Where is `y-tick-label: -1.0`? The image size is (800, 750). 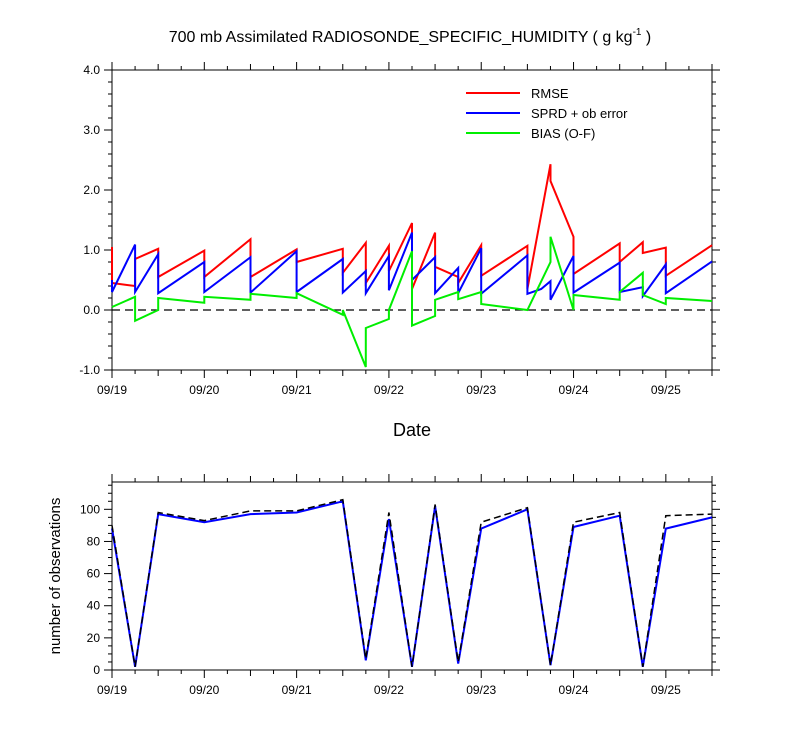 y-tick-label: -1.0 is located at coordinates (89, 370).